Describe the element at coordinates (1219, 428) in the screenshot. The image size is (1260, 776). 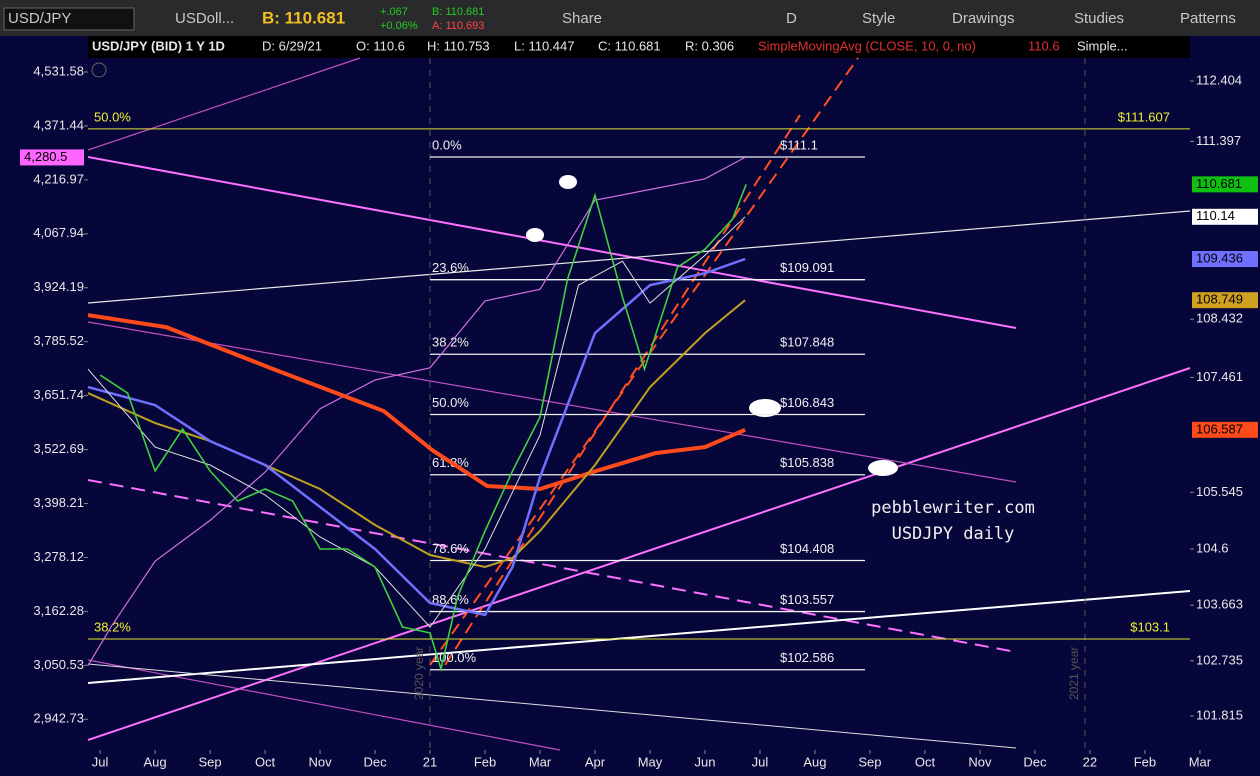
I see `price-badge-label: 106.587` at that location.